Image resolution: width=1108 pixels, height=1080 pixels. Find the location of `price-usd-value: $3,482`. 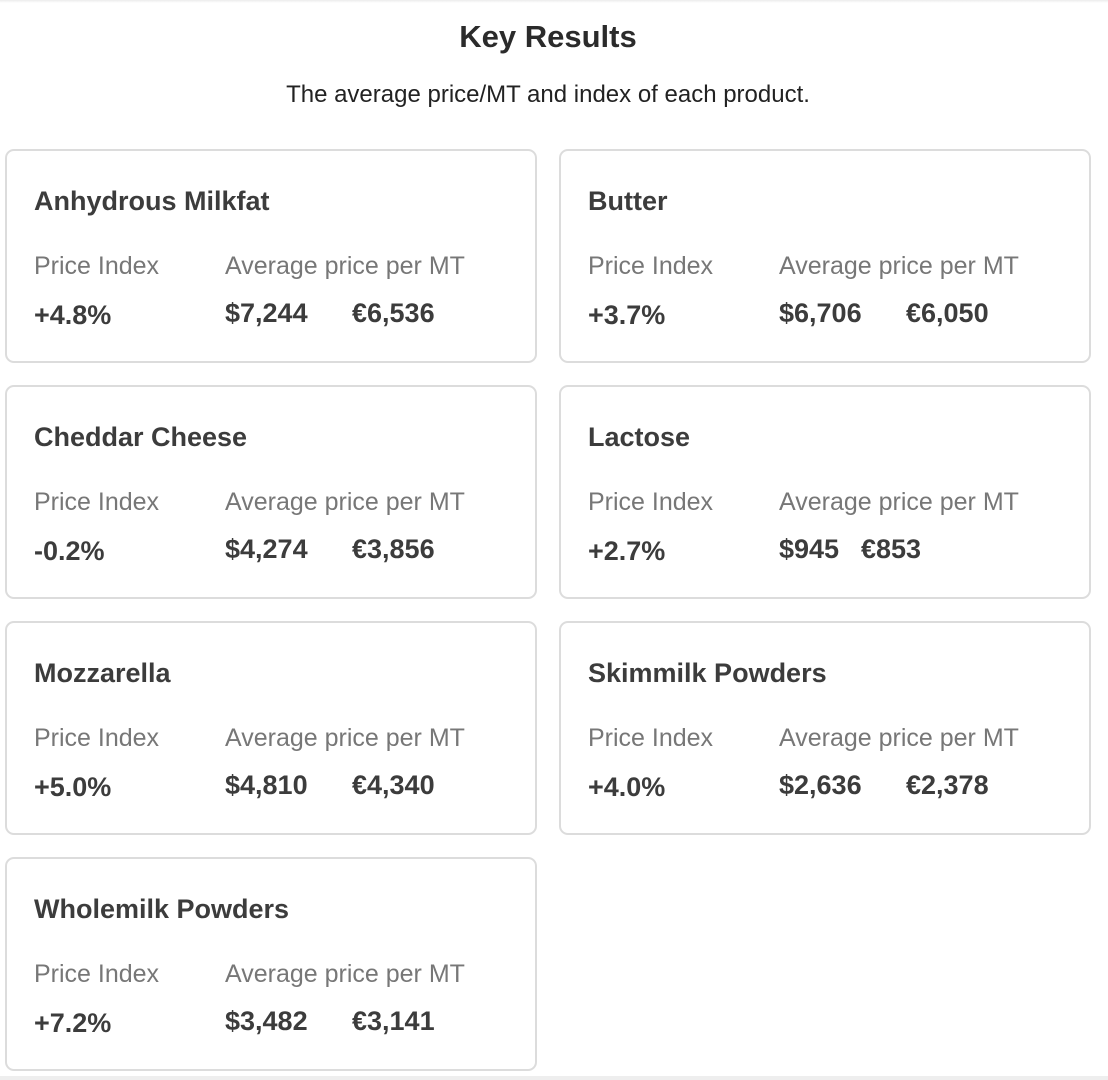

price-usd-value: $3,482 is located at coordinates (266, 1021).